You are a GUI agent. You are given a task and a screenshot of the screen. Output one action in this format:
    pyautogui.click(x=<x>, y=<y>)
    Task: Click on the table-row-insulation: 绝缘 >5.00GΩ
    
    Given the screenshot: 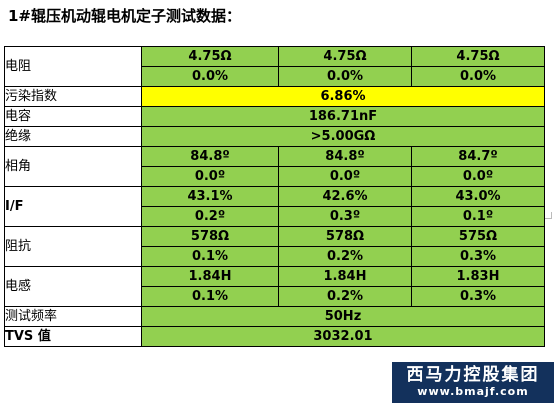 What is the action you would take?
    pyautogui.click(x=274, y=136)
    